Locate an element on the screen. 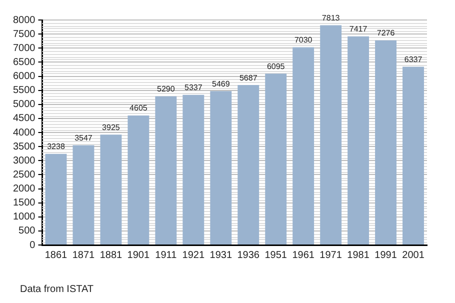  y-tick-label: 4500 is located at coordinates (24, 118).